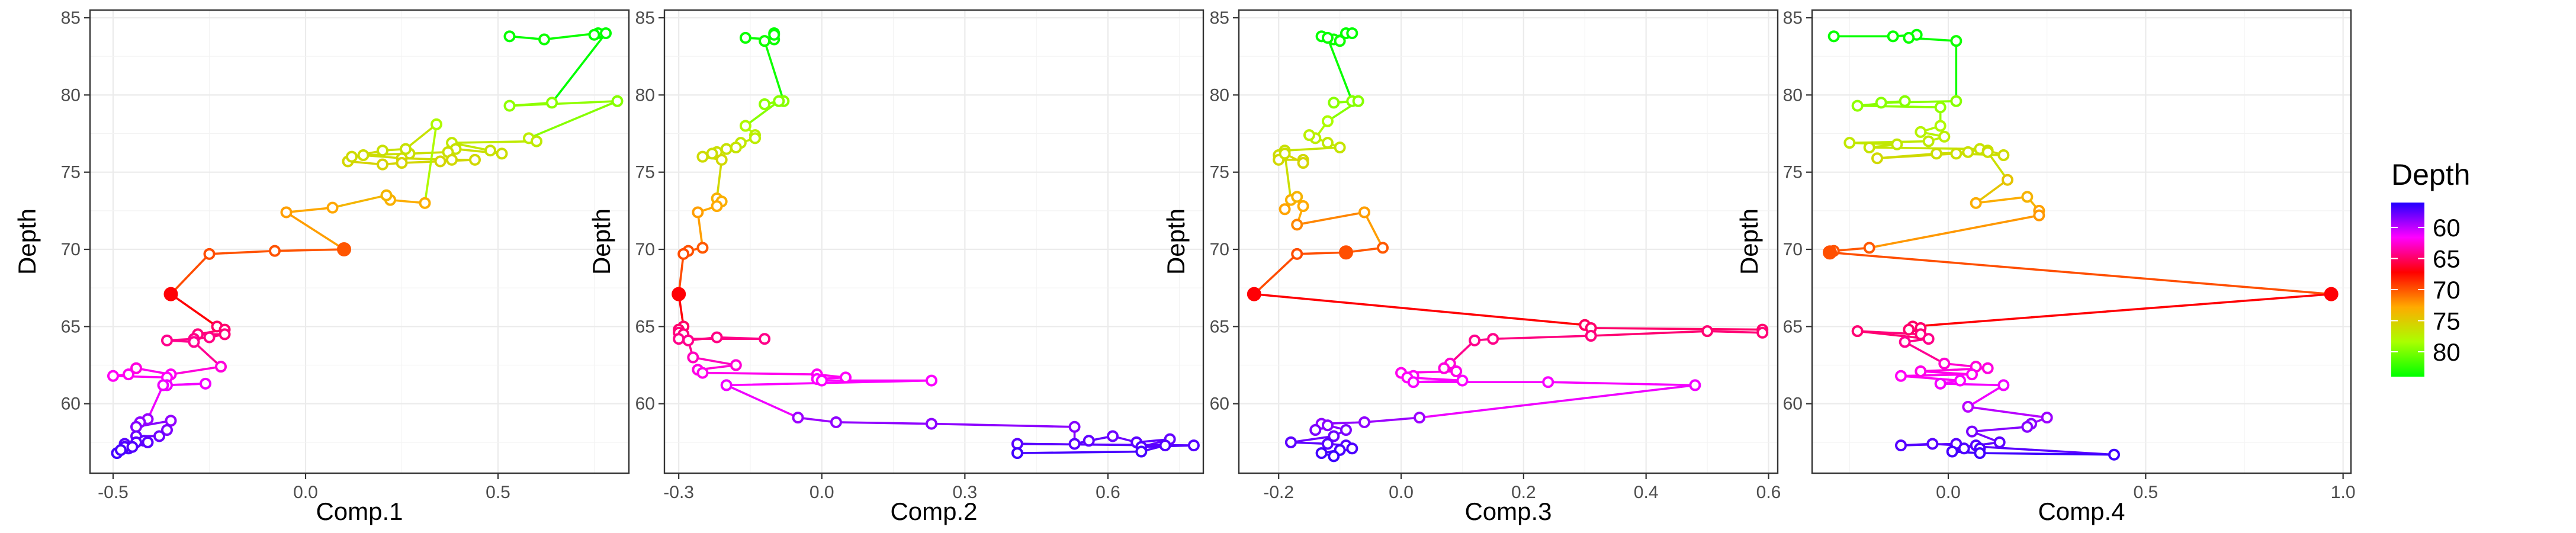  What do you see at coordinates (1793, 95) in the screenshot?
I see `y-tick-label: 80` at bounding box center [1793, 95].